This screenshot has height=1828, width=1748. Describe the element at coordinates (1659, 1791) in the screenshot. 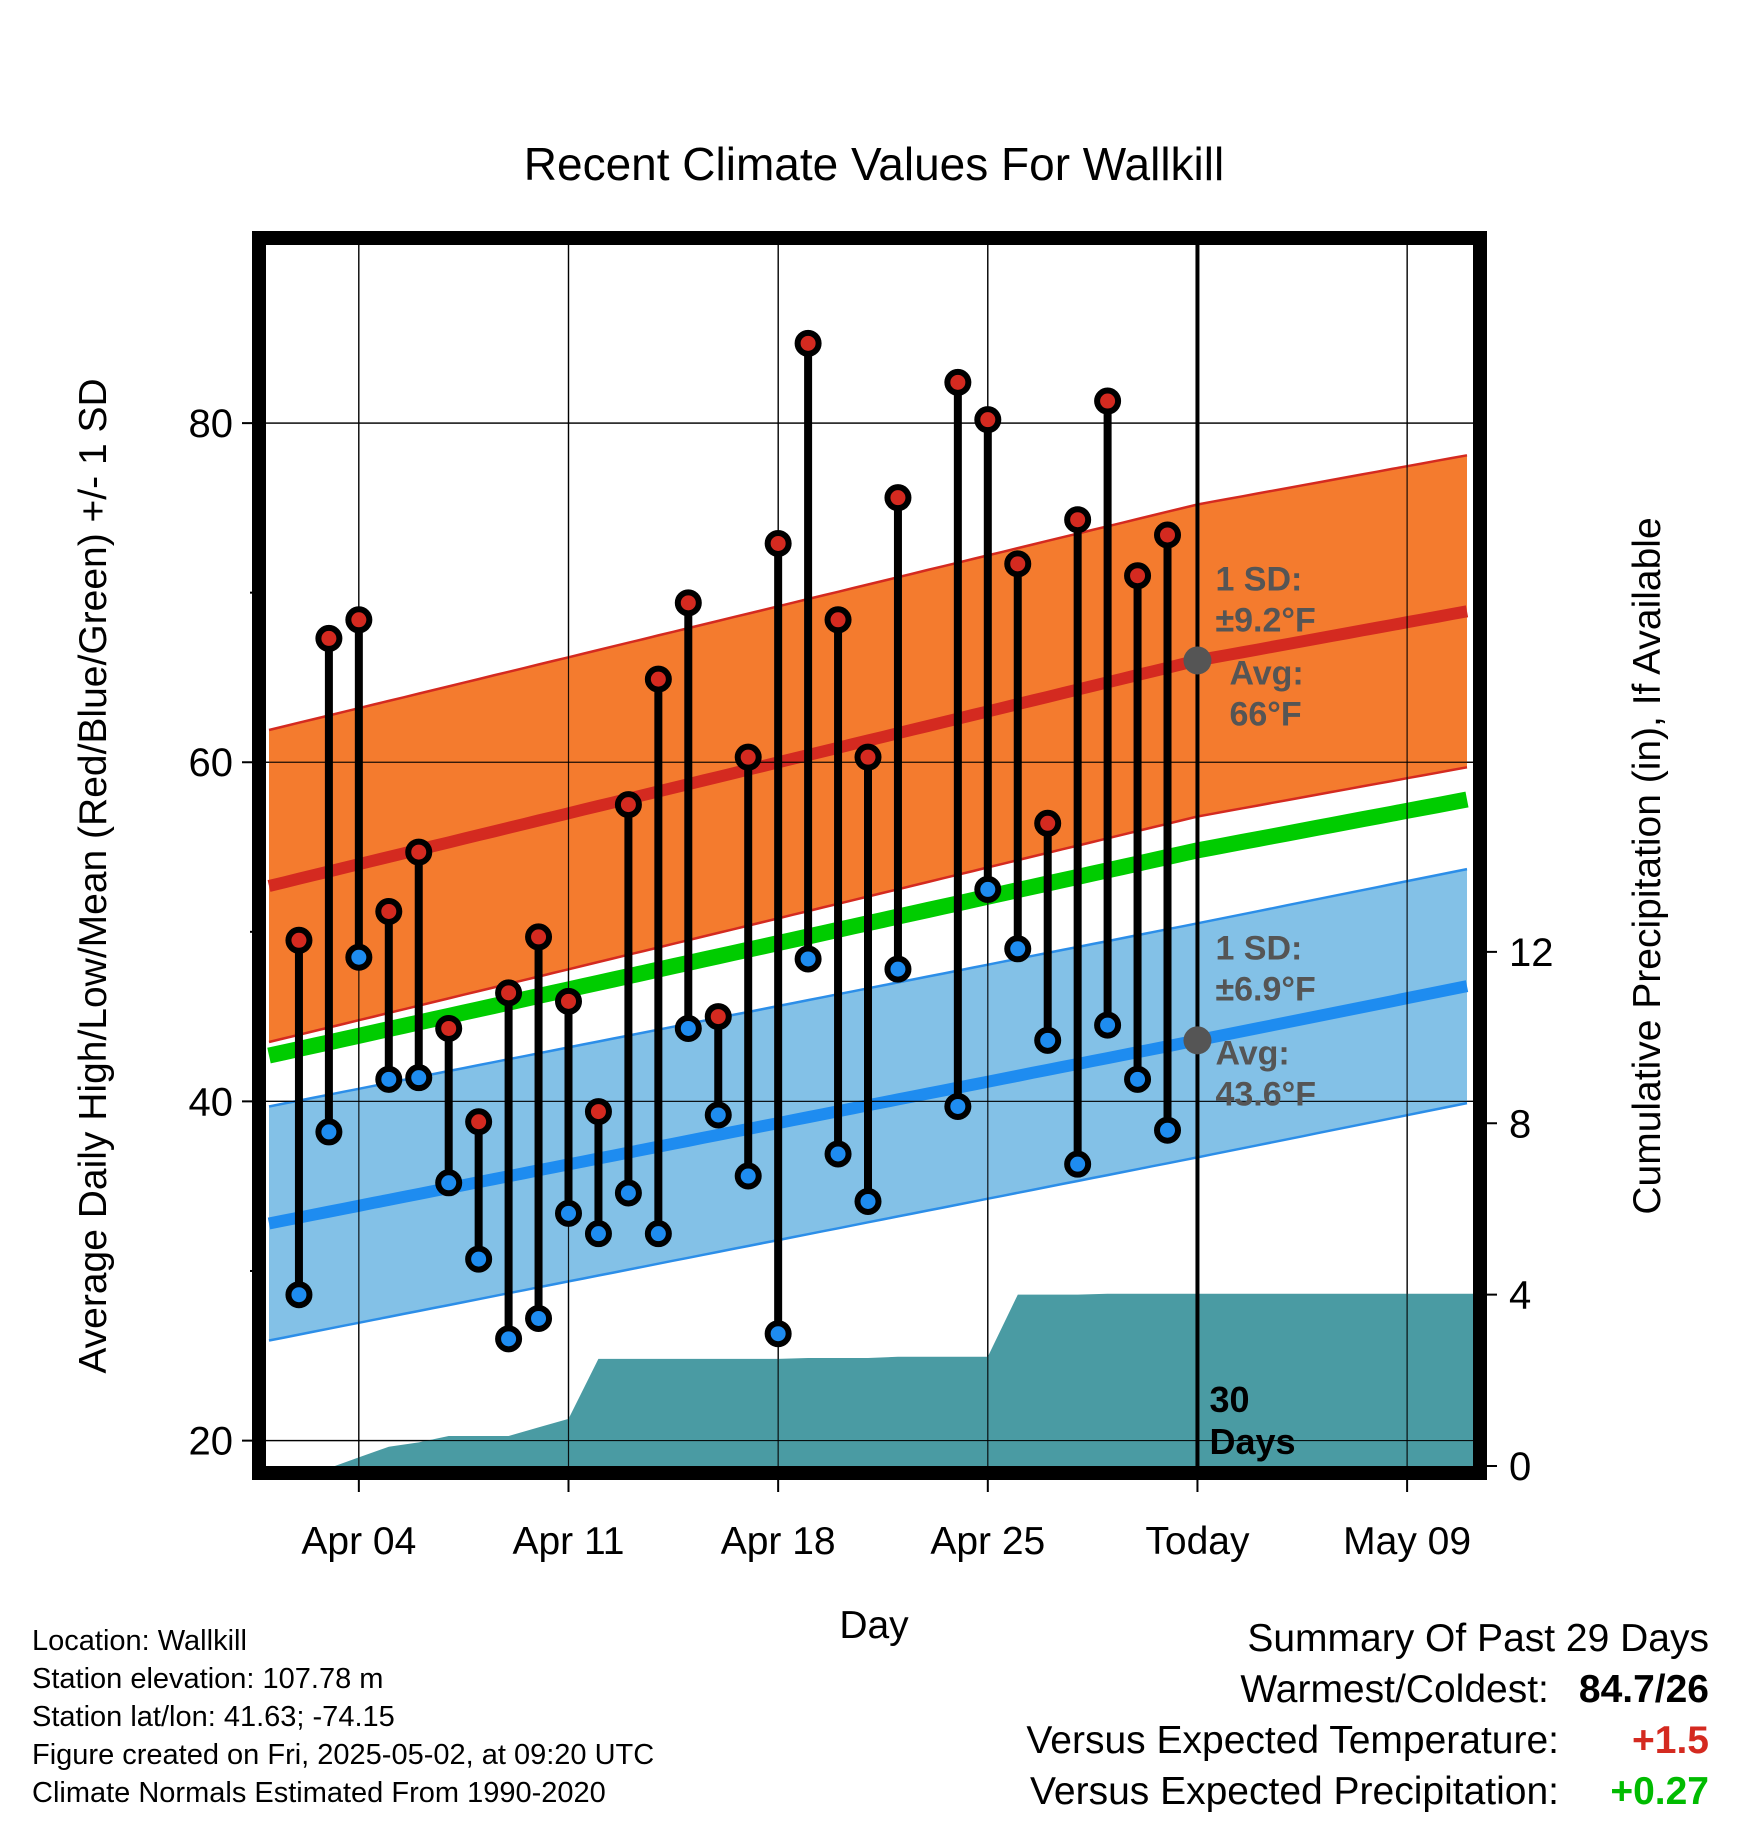

I see `precip-value: +0.27` at that location.